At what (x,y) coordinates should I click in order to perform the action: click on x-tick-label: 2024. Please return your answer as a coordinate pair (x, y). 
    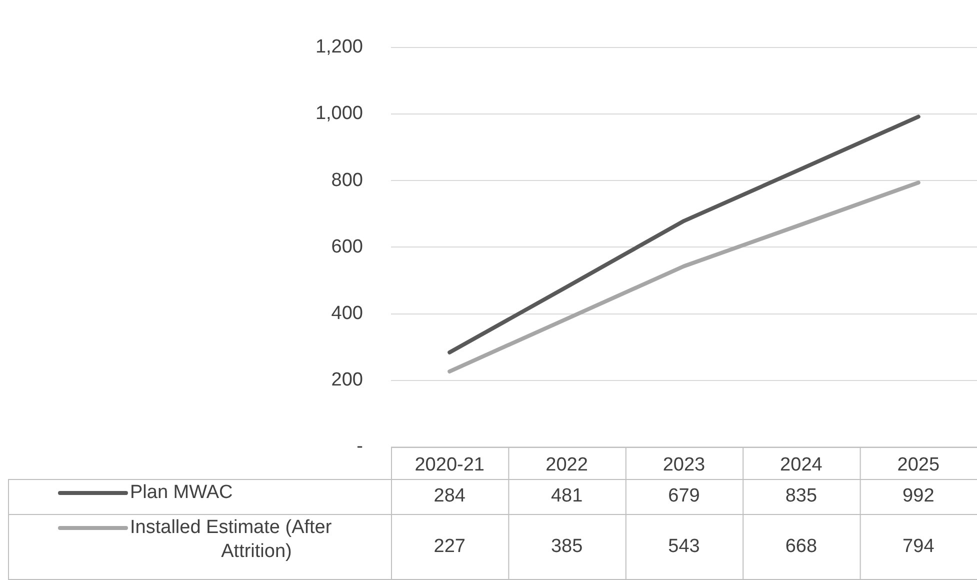
    Looking at the image, I should click on (801, 465).